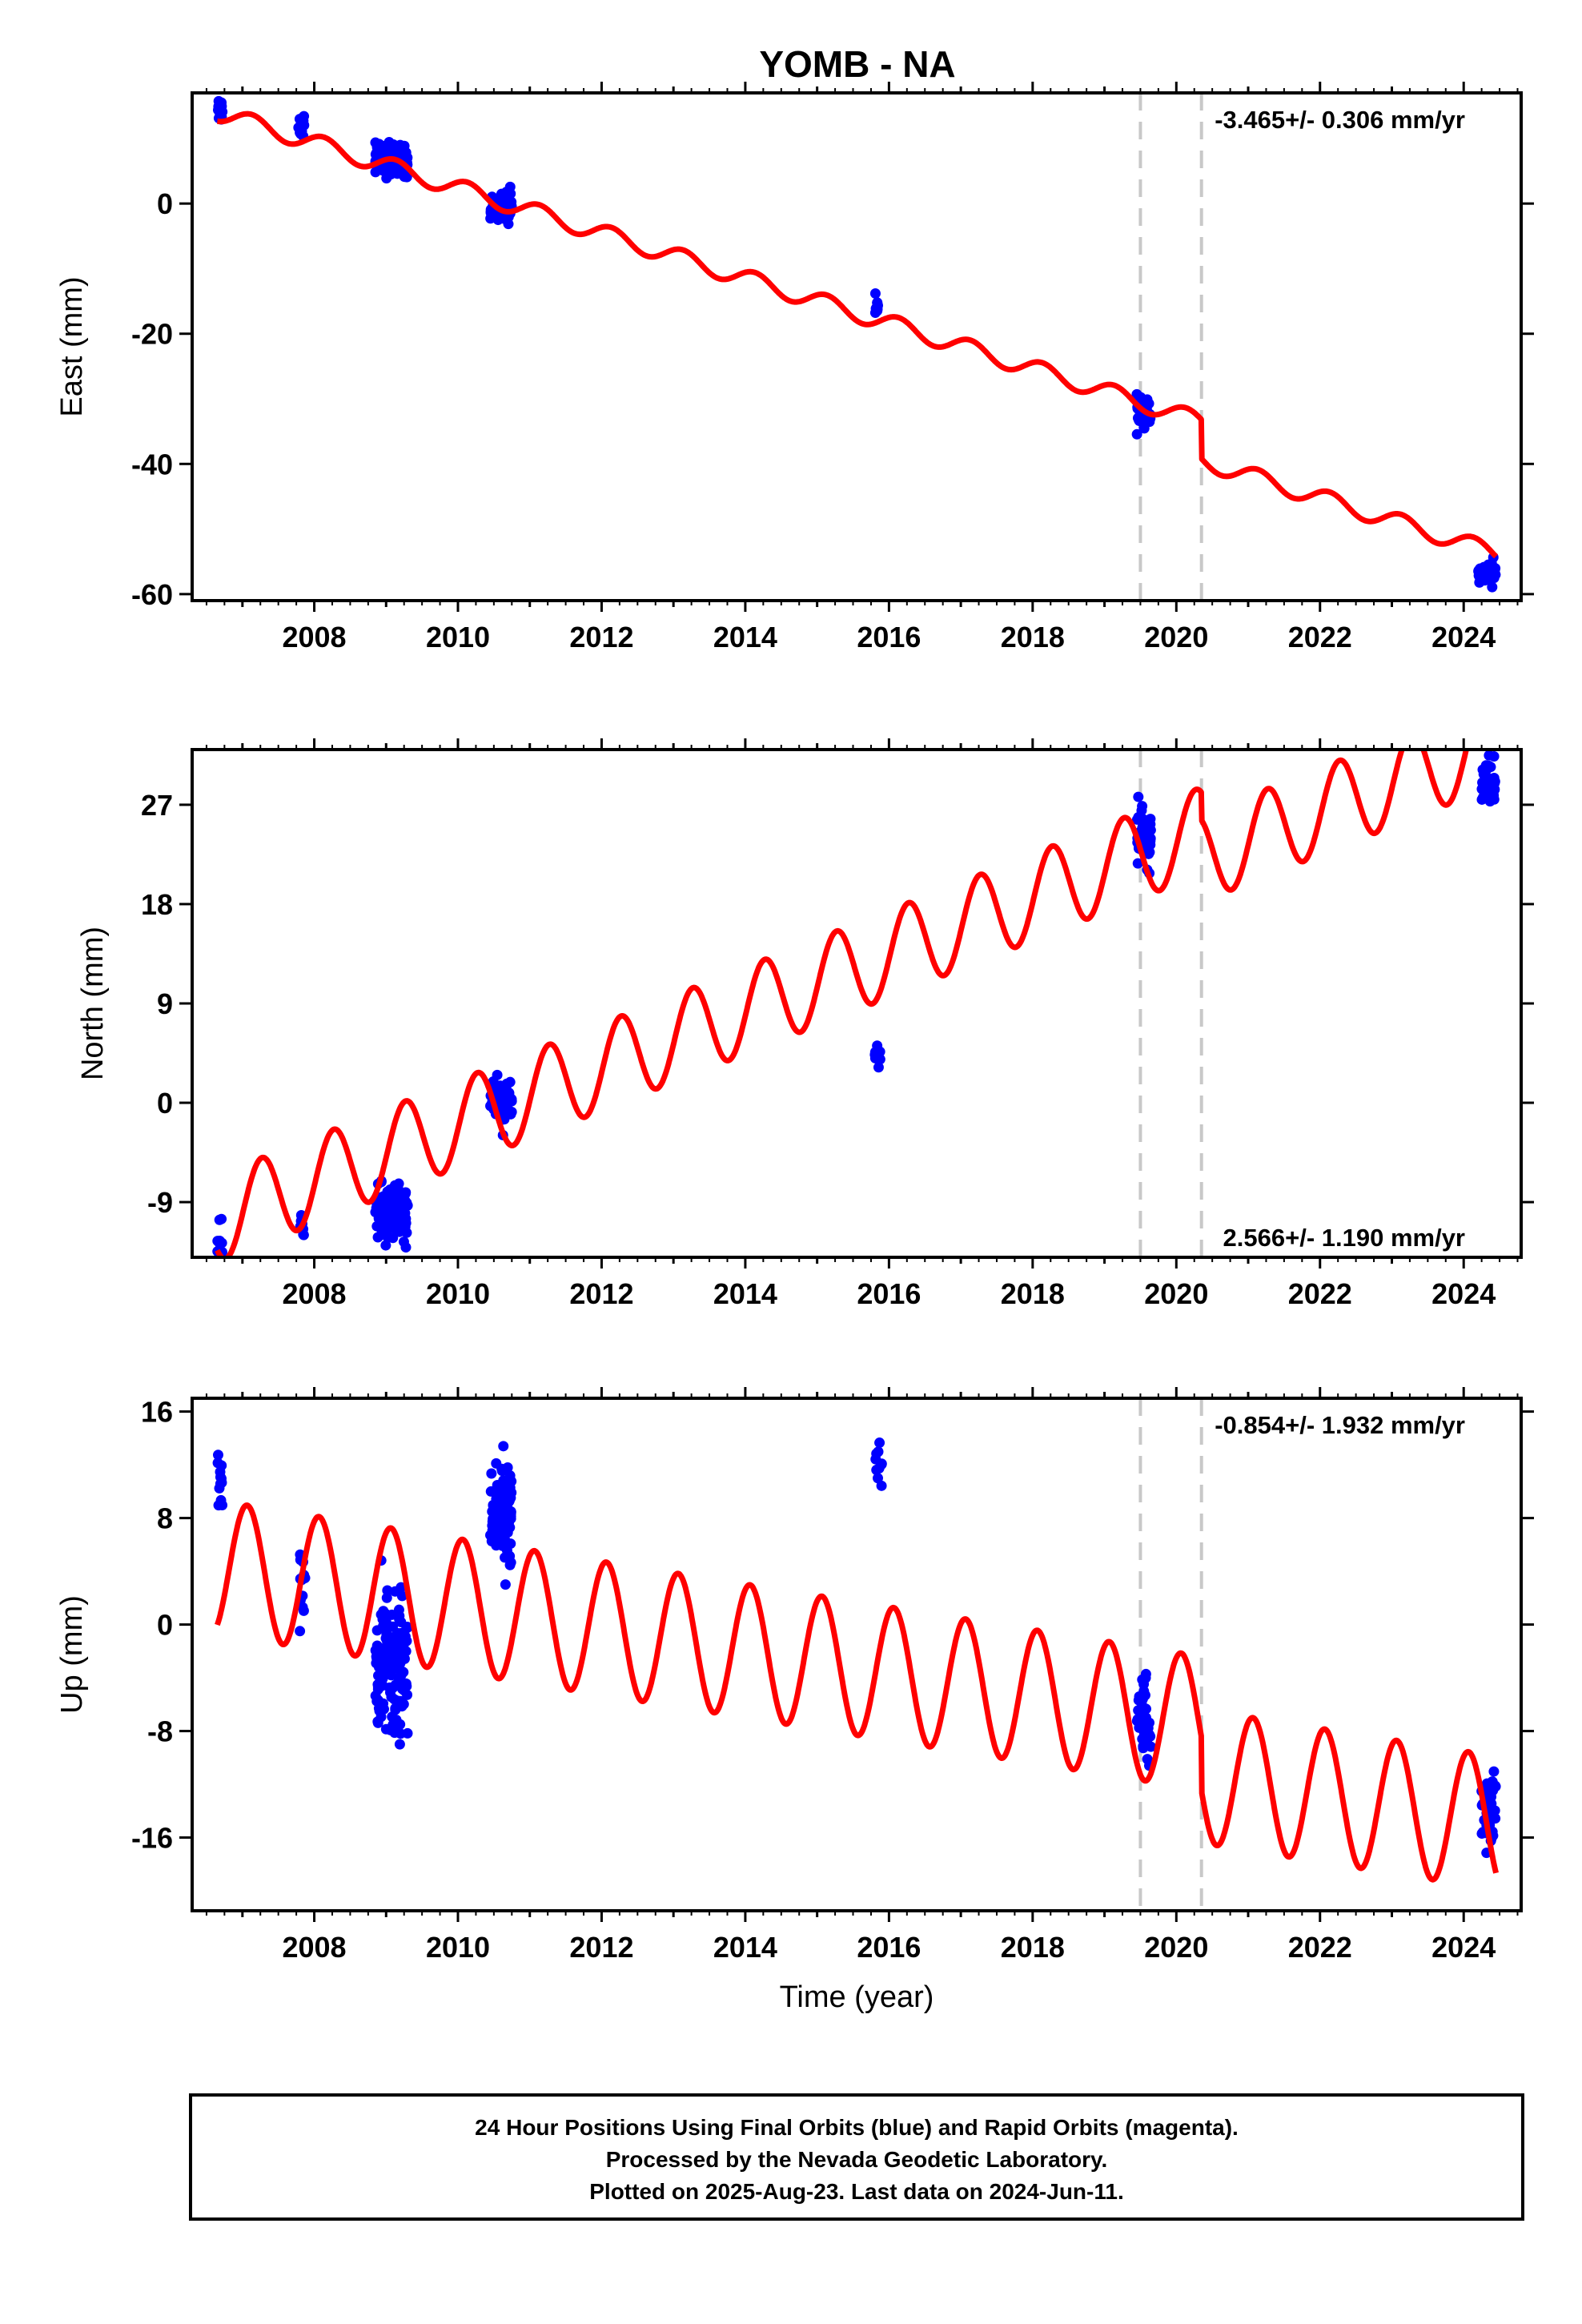  What do you see at coordinates (152, 594) in the screenshot?
I see `y-tick-label: -60` at bounding box center [152, 594].